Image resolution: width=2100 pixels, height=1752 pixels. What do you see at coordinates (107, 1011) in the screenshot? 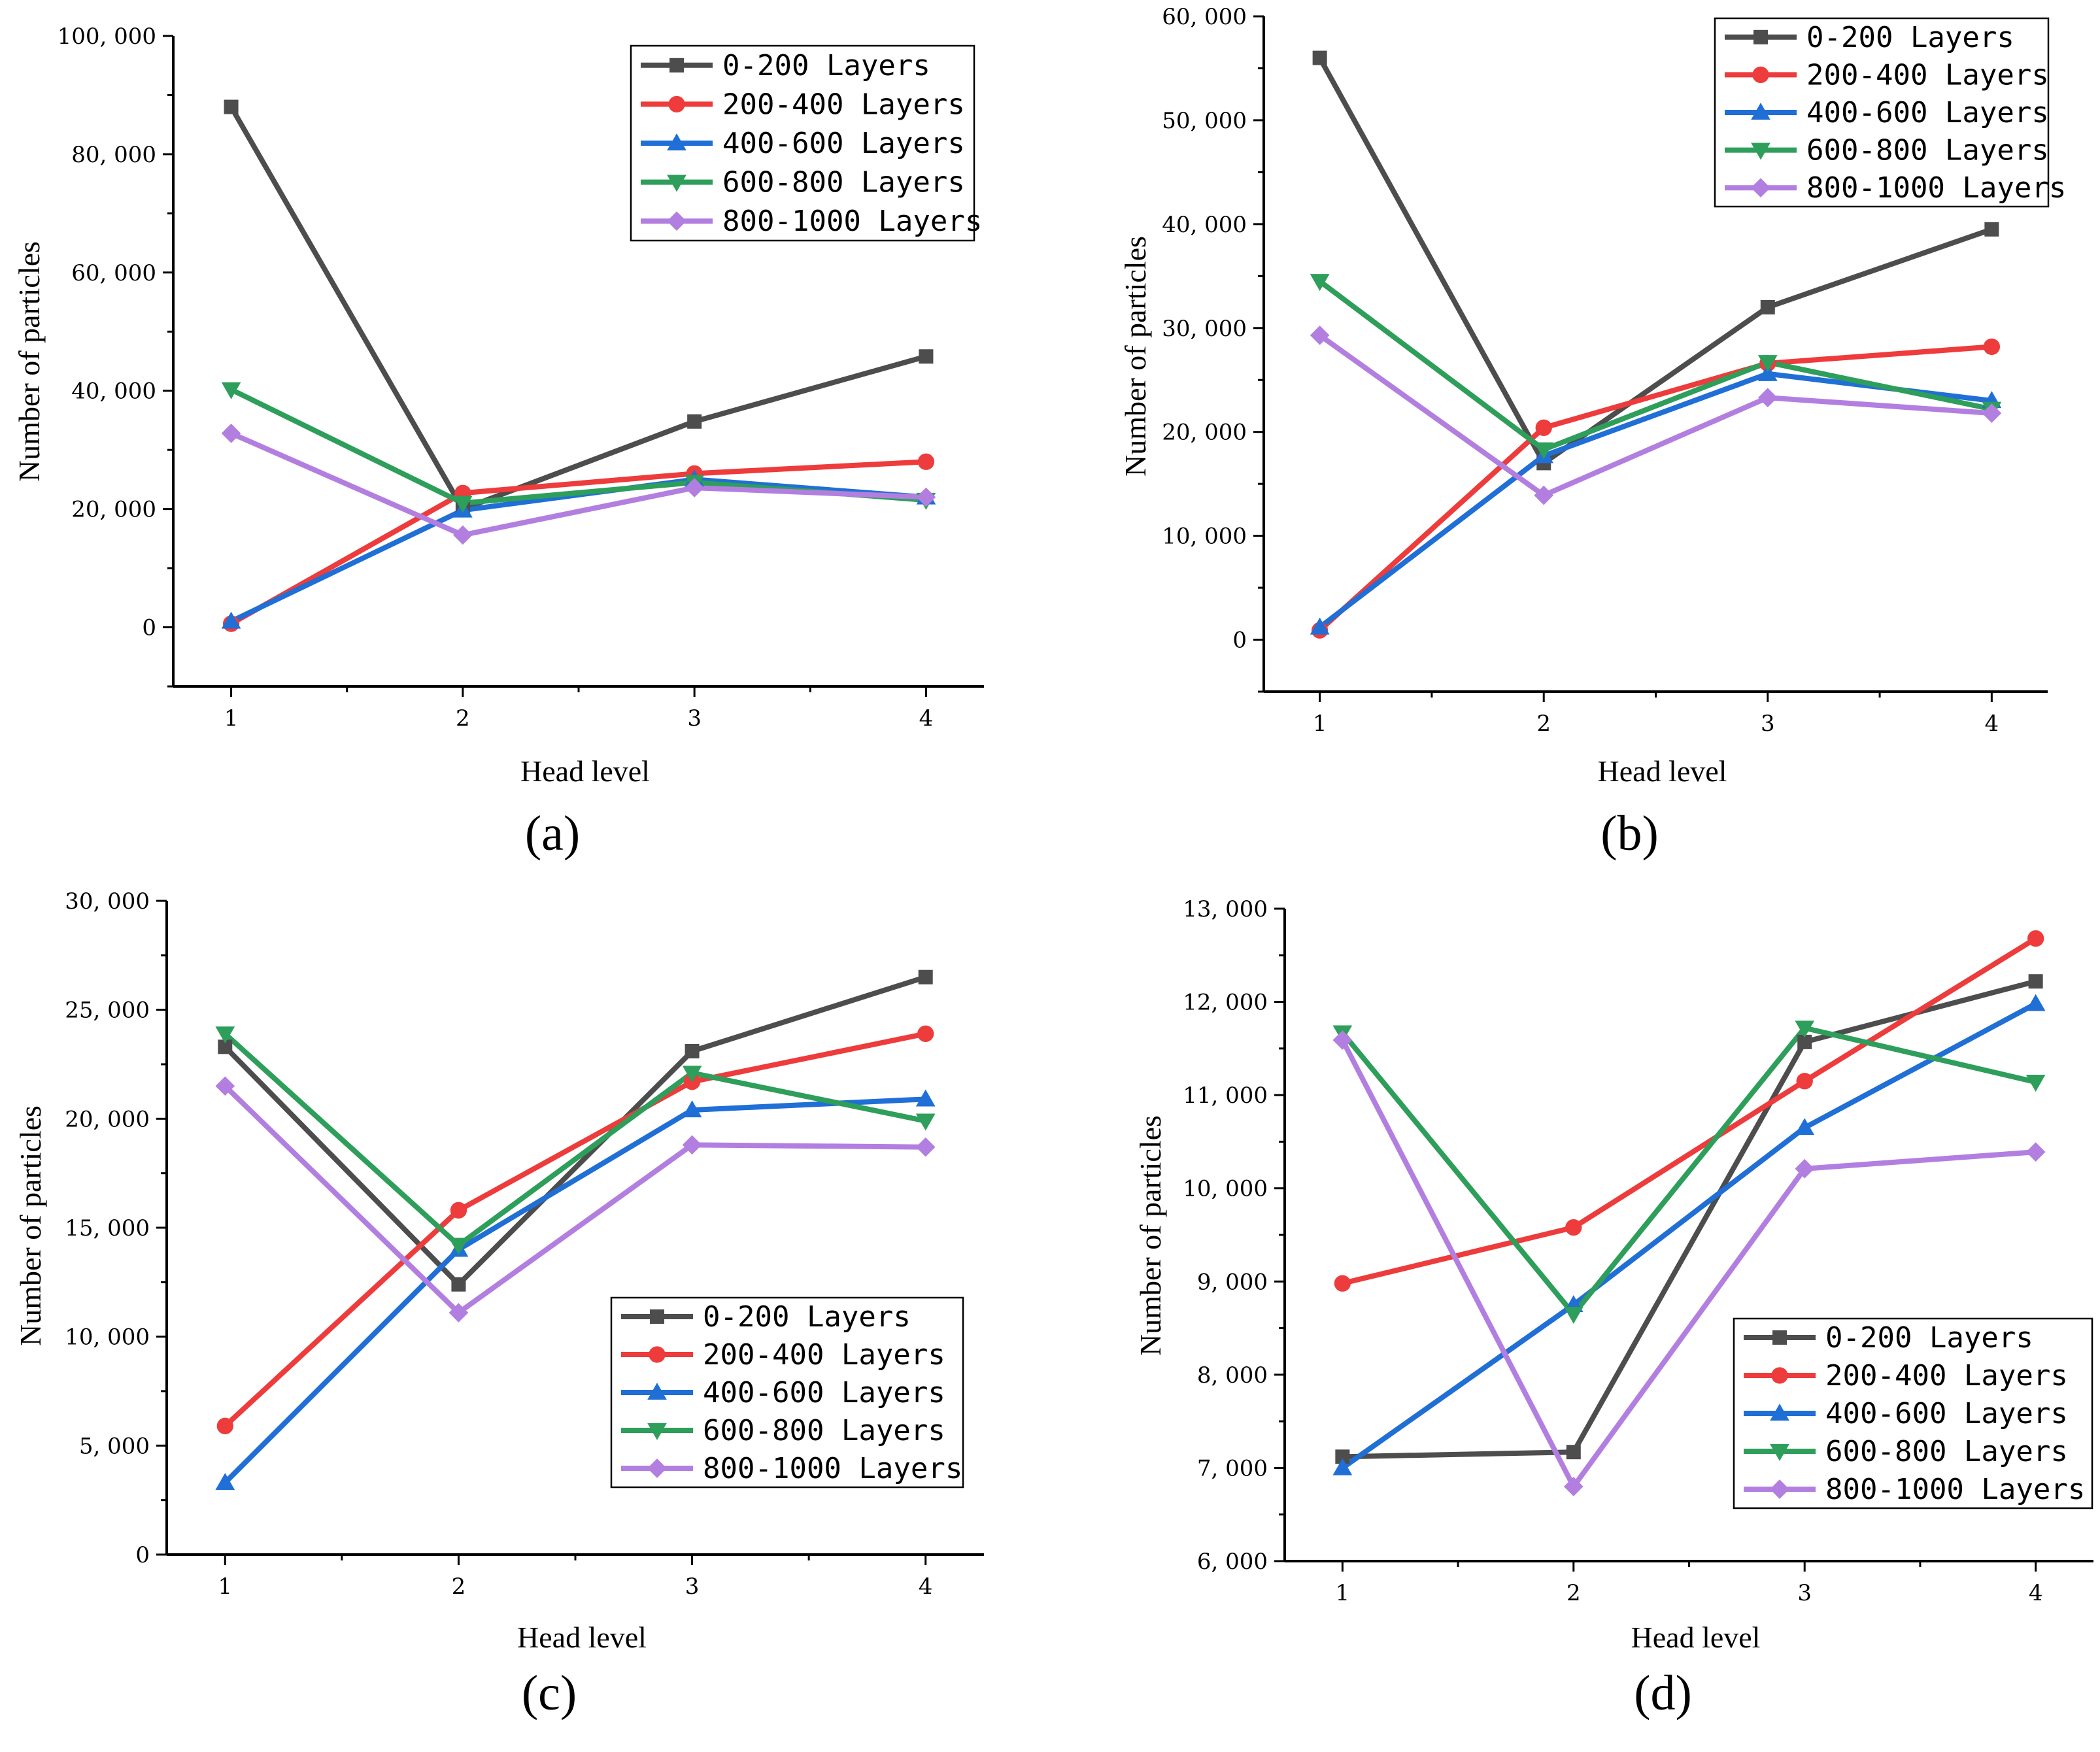
I see `y-tick-label: 25, 000` at bounding box center [107, 1011].